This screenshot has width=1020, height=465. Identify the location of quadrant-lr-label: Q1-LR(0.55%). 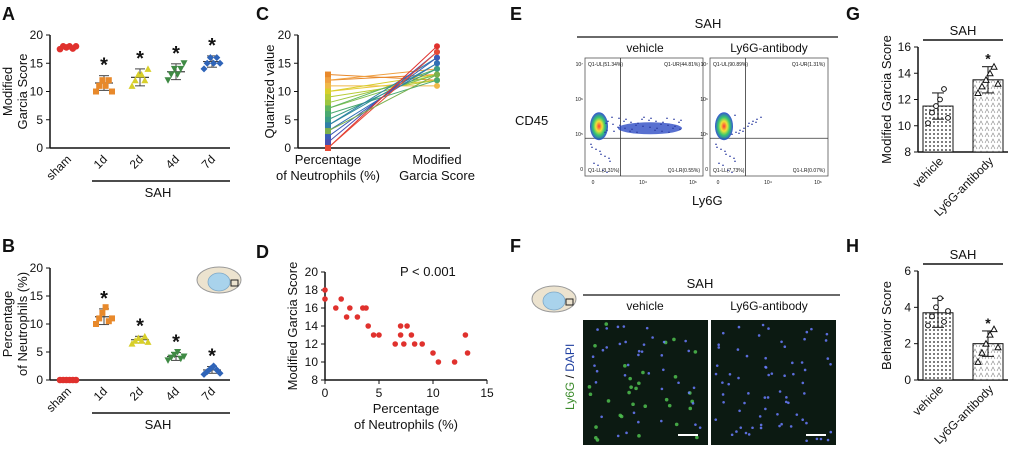
(684, 171).